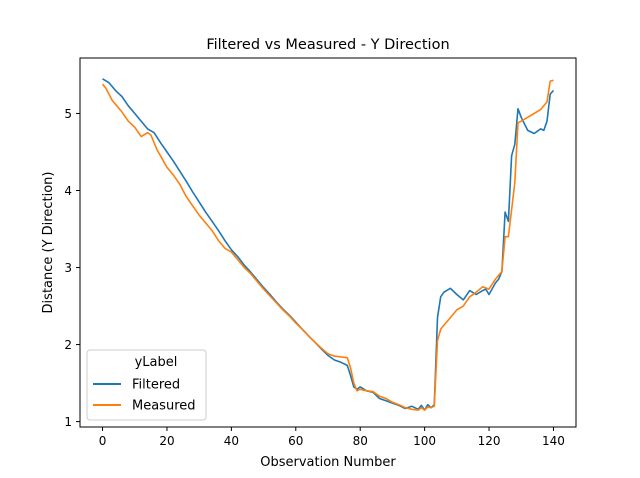  What do you see at coordinates (360, 441) in the screenshot?
I see `x-tick-label: 80` at bounding box center [360, 441].